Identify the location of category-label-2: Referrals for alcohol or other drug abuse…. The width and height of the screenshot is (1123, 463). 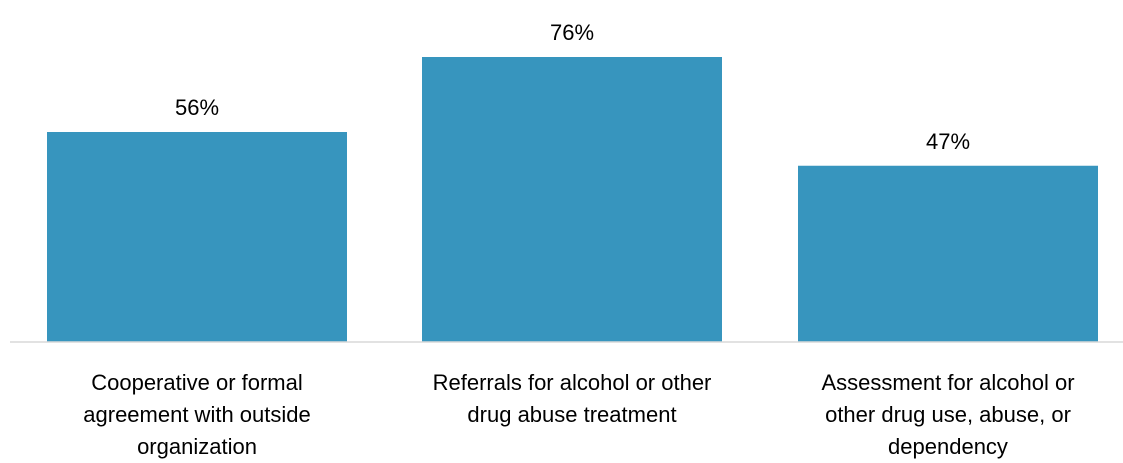
(572, 398).